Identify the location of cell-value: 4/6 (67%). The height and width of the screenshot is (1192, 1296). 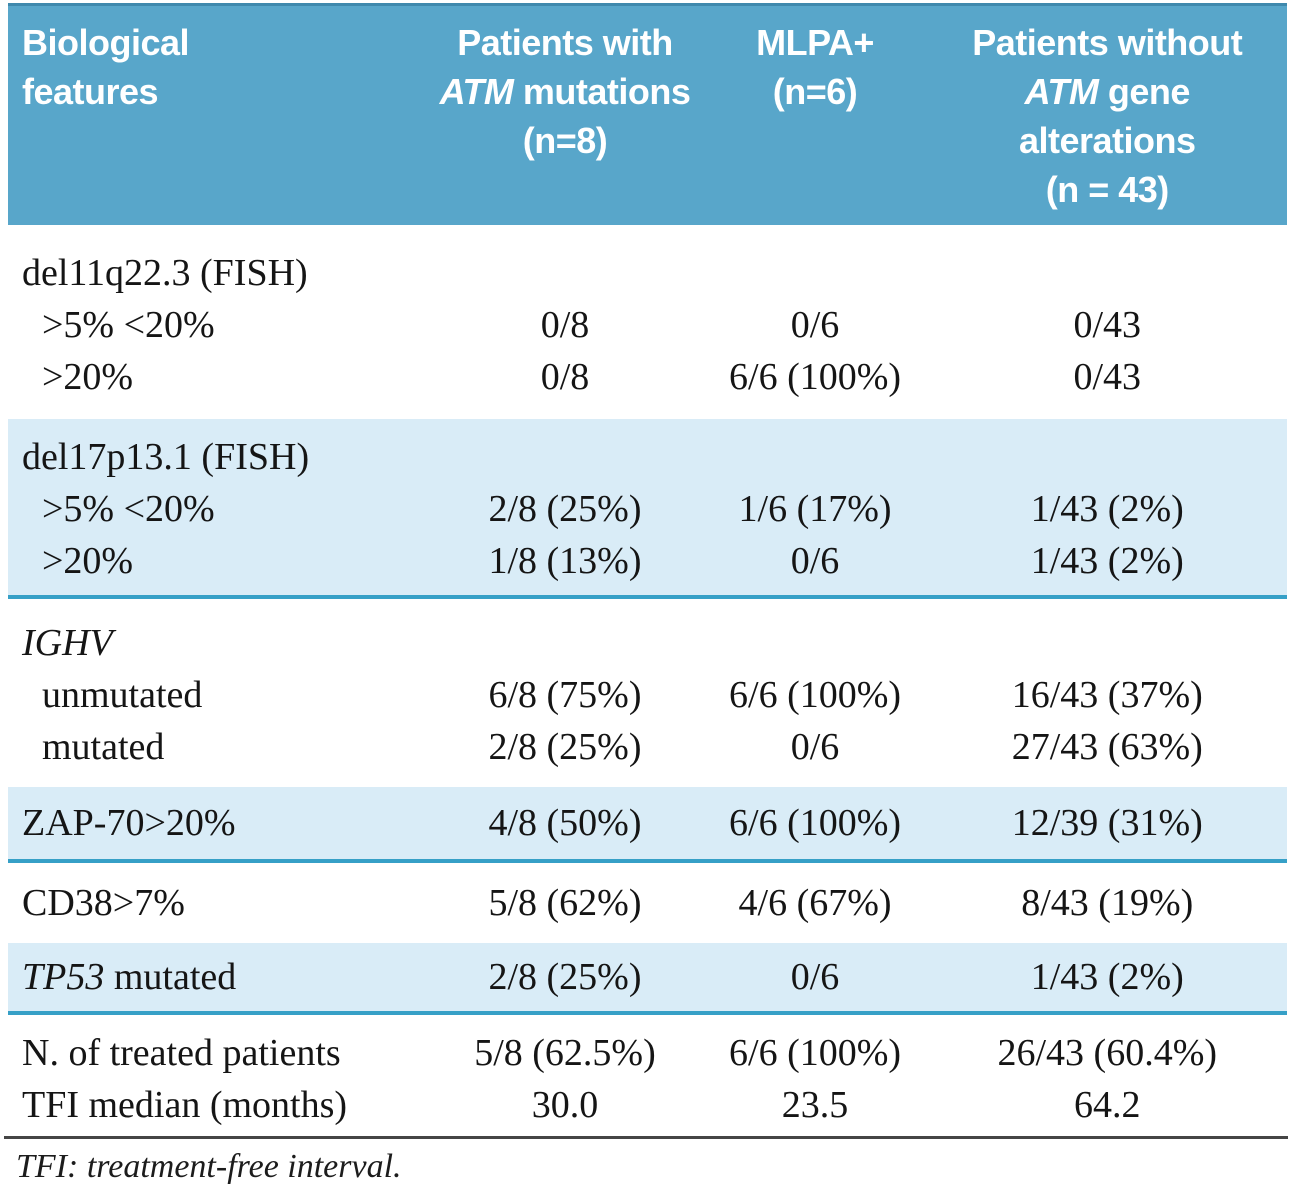
(815, 903).